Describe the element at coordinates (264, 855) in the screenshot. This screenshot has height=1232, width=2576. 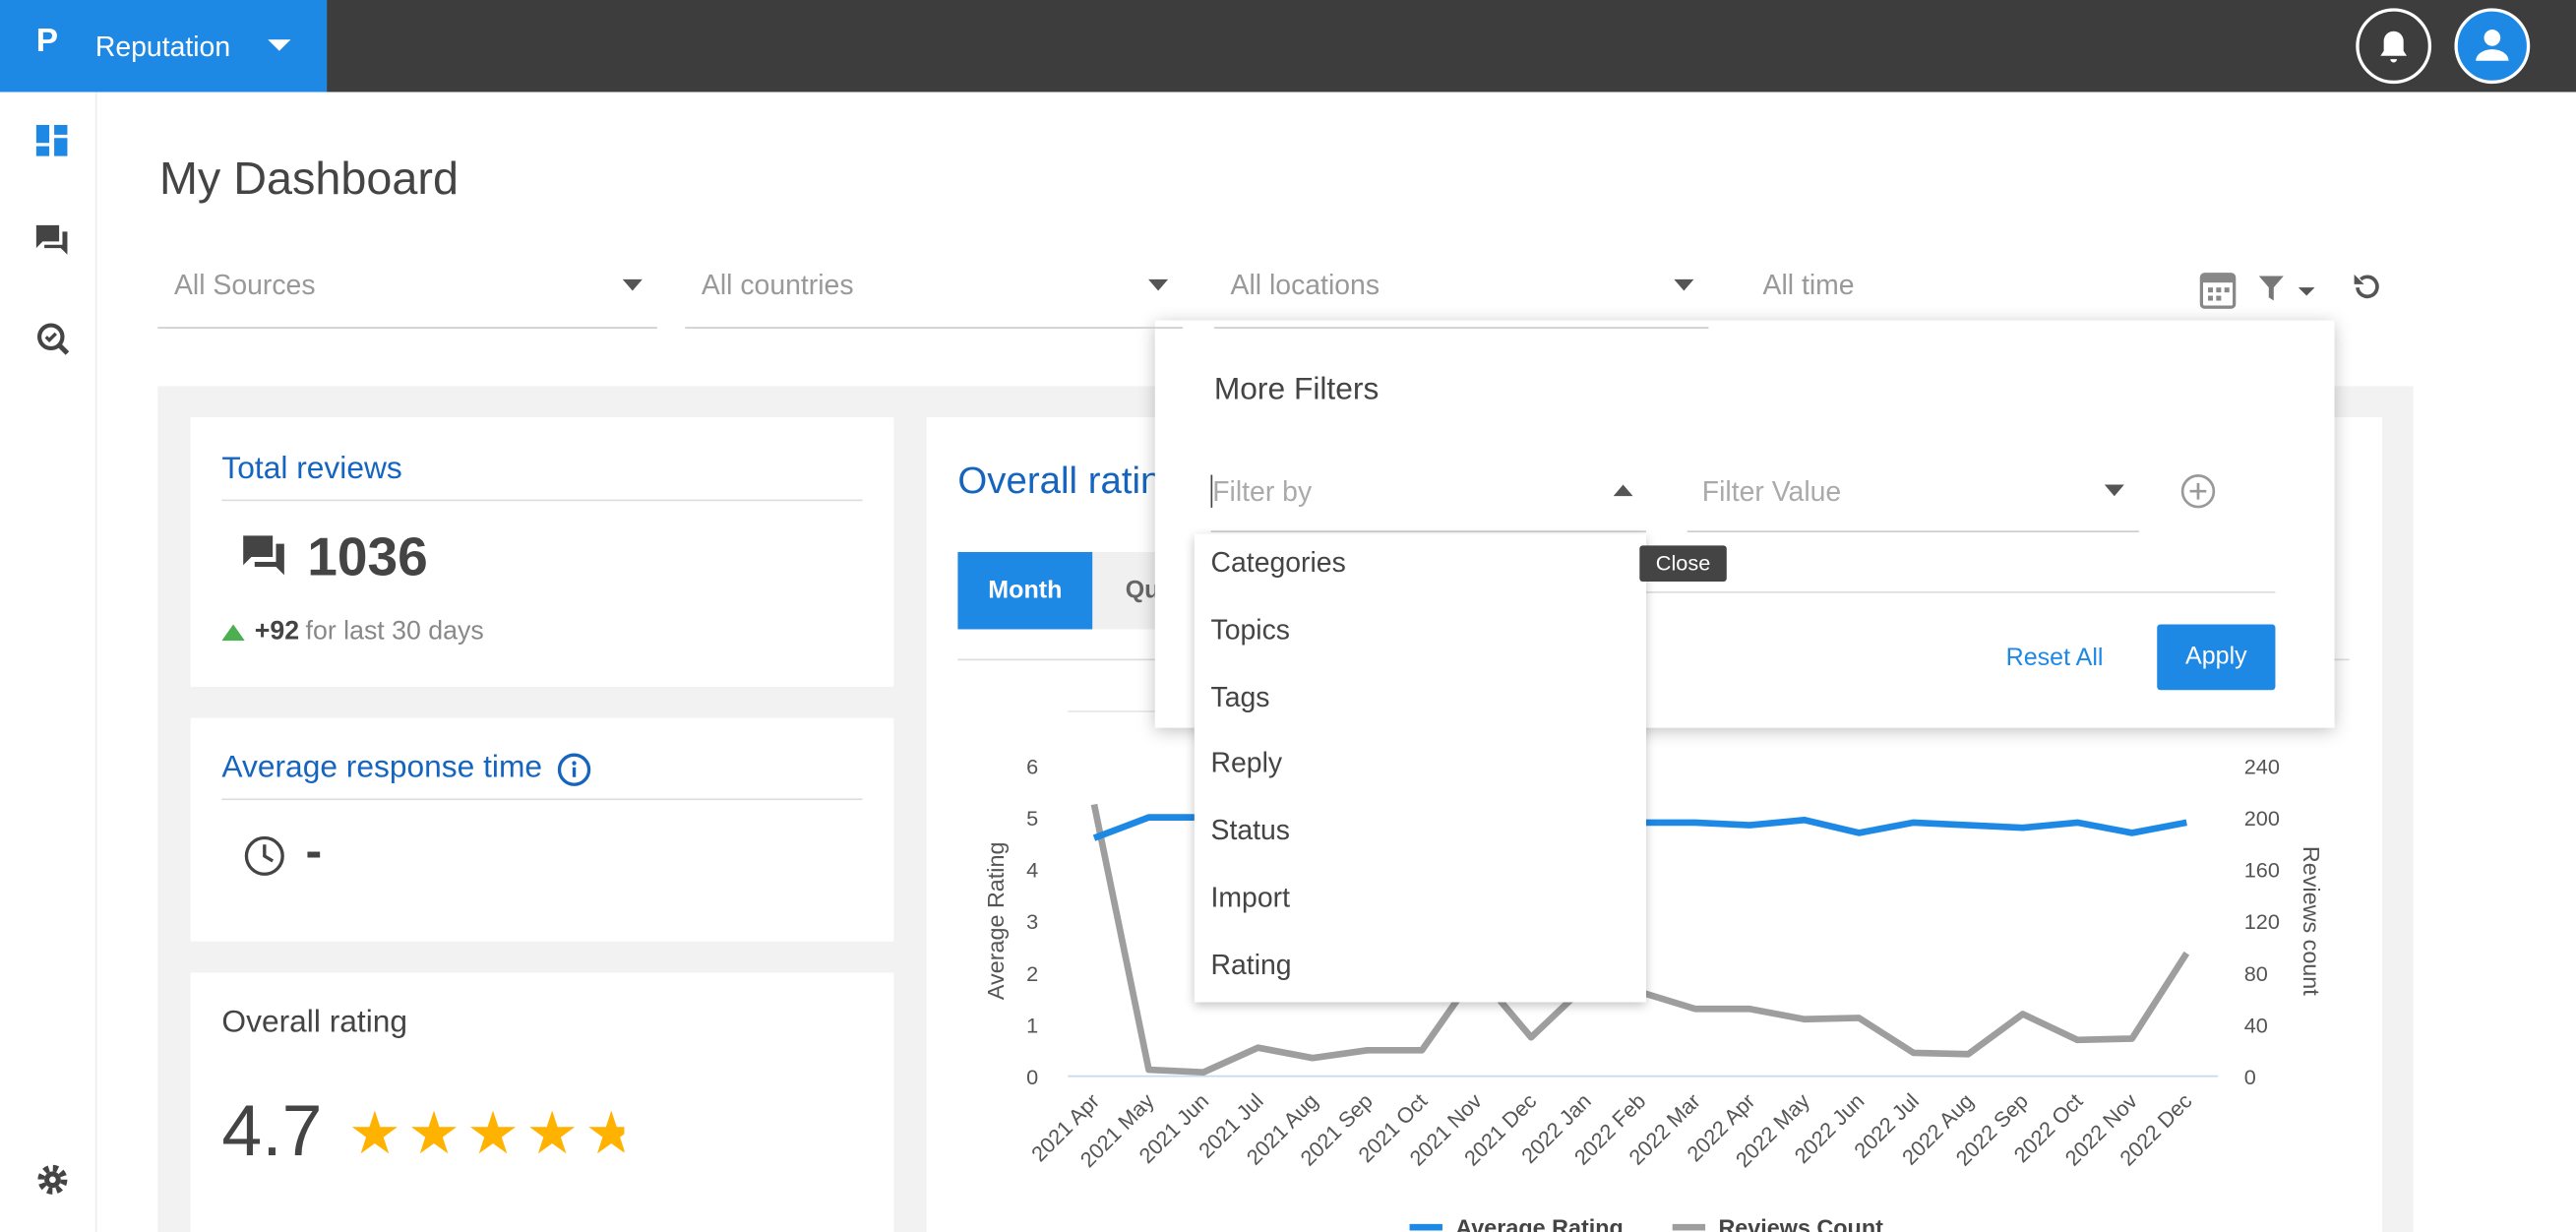
I see `clock-icon` at that location.